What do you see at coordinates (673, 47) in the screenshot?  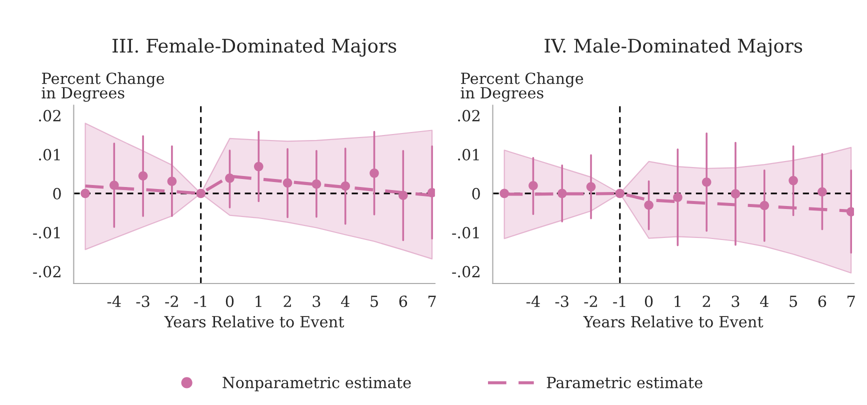 I see `chart-title: IV. Male-Dominated Majors` at bounding box center [673, 47].